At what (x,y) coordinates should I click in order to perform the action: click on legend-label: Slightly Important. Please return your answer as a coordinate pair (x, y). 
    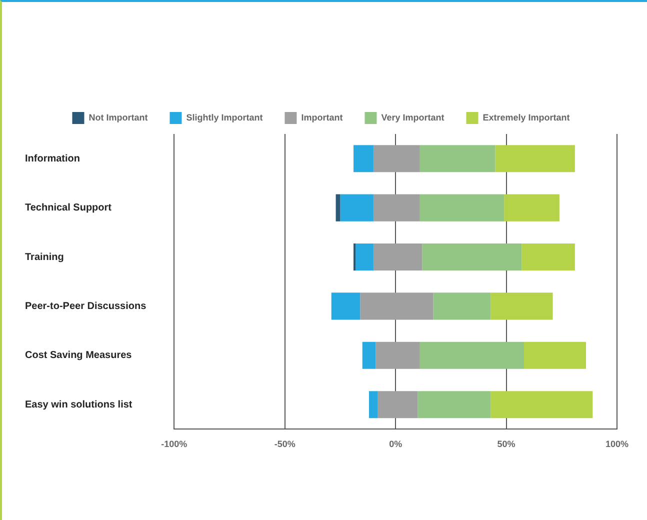
    Looking at the image, I should click on (224, 117).